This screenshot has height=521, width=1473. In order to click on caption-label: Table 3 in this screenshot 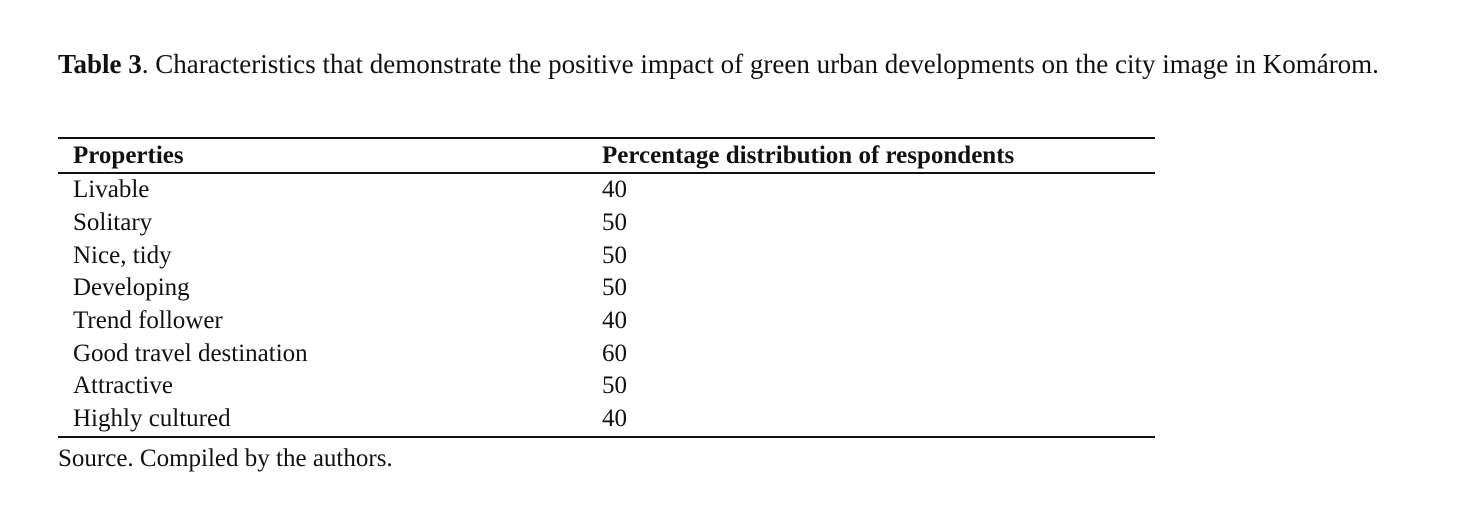, I will do `click(100, 64)`.